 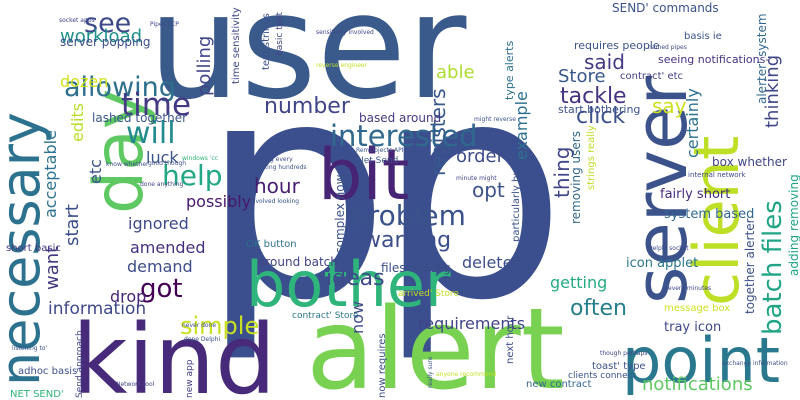 What do you see at coordinates (47, 372) in the screenshot?
I see `cloud-word: adhoc basis` at bounding box center [47, 372].